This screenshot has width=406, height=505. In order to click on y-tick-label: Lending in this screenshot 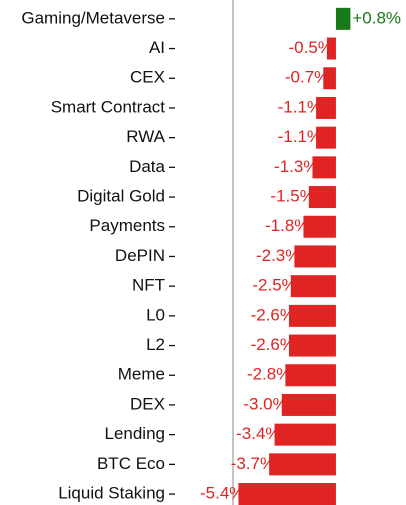, I will do `click(134, 433)`.